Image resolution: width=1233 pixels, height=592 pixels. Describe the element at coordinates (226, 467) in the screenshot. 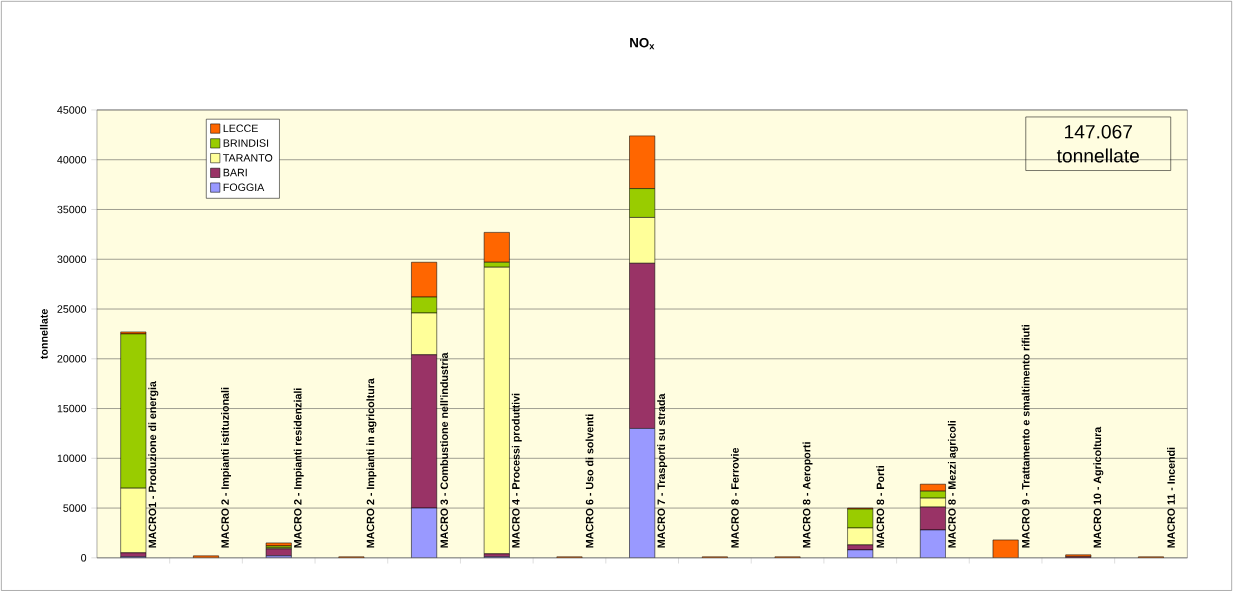

I see `x-tick-label: MACRO 2 - Impianti istituzionali` at that location.